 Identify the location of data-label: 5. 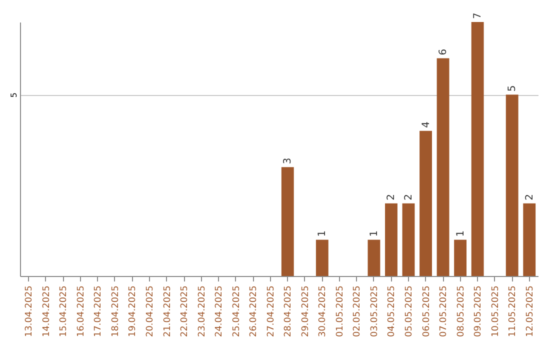
(512, 88).